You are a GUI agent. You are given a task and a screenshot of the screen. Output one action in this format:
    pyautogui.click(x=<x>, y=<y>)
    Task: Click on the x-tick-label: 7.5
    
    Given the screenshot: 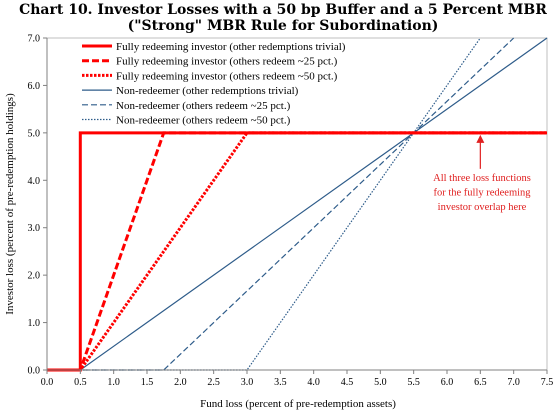 What is the action you would take?
    pyautogui.click(x=547, y=382)
    